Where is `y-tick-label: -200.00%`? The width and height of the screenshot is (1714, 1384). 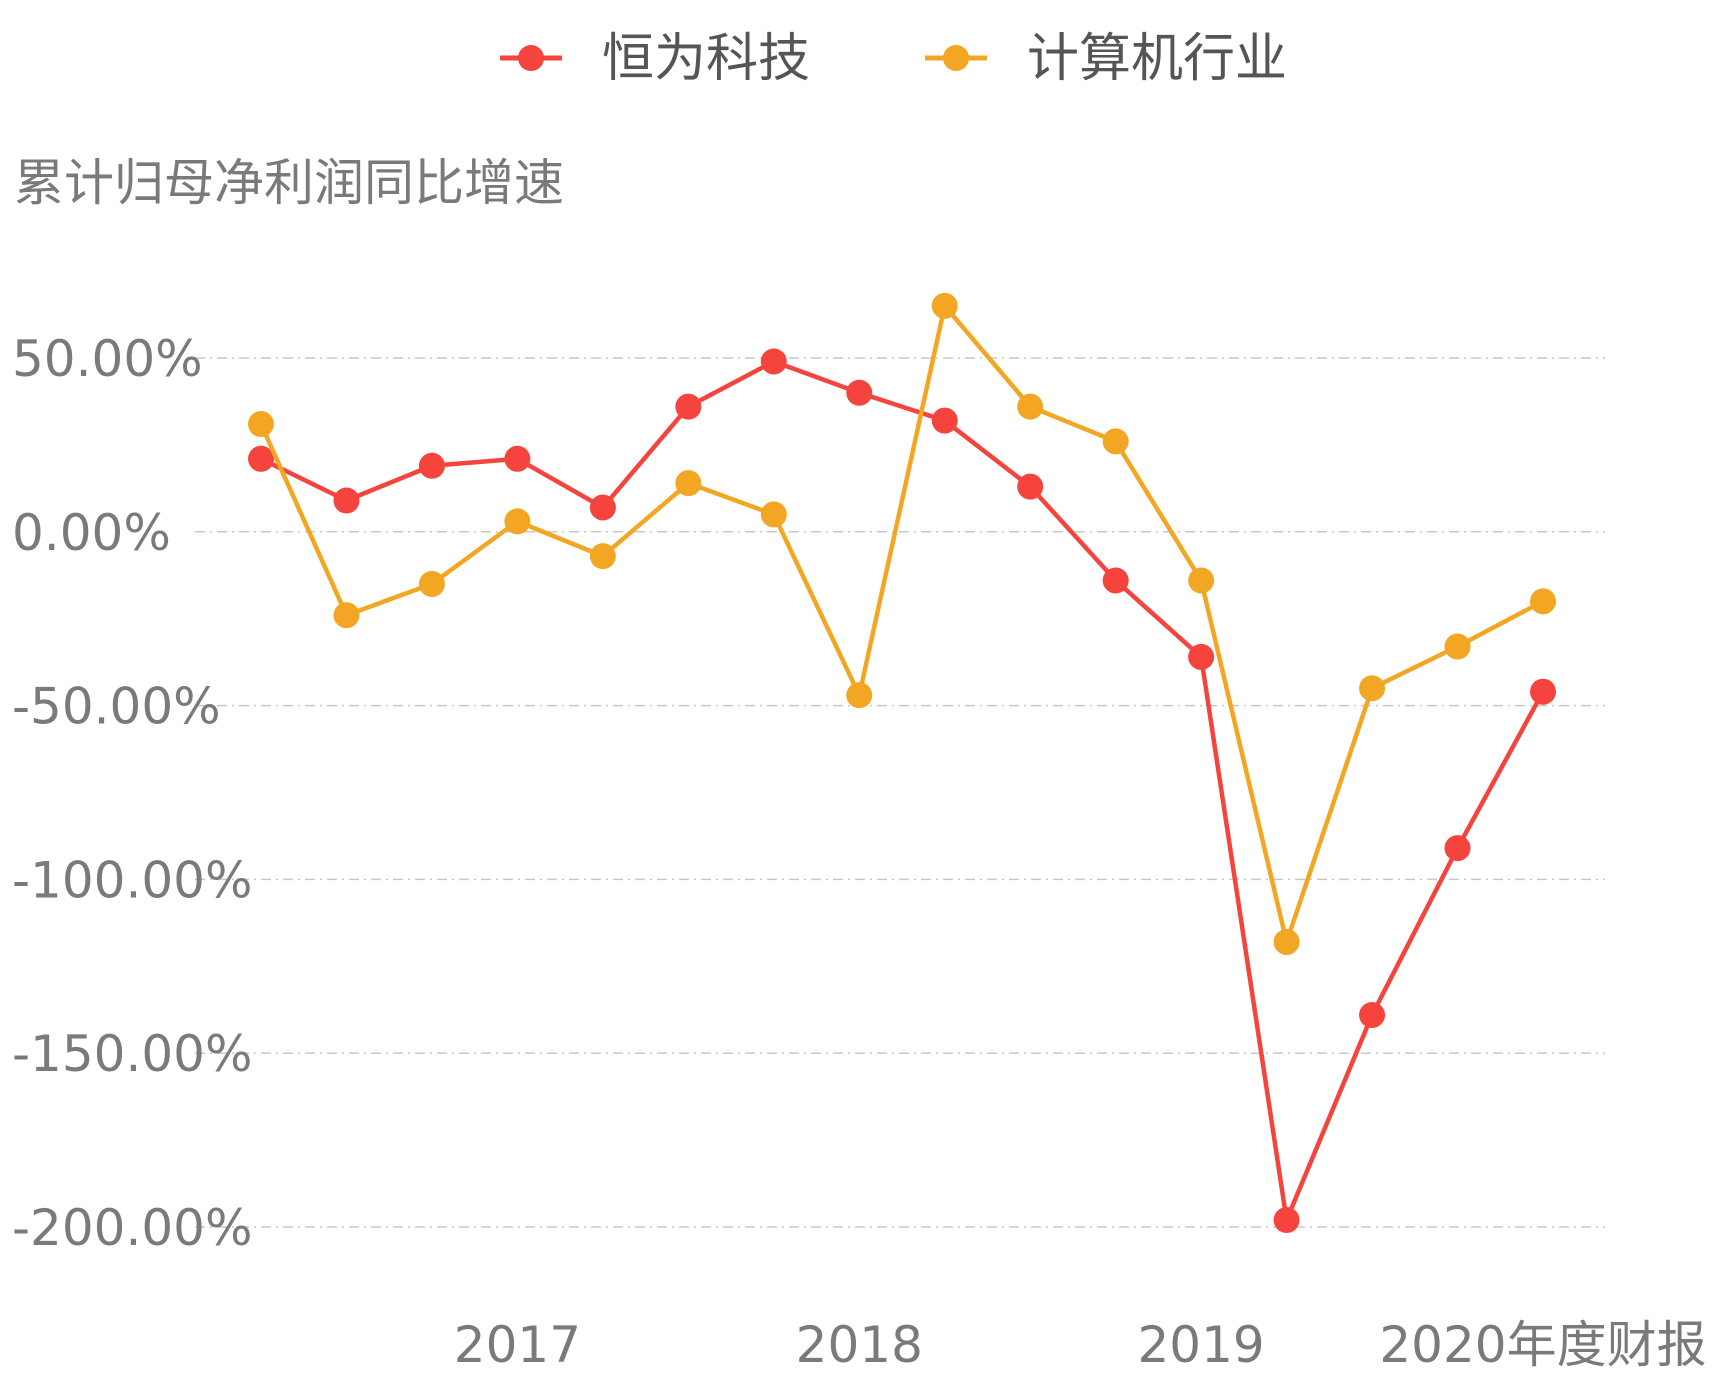 y-tick-label: -200.00% is located at coordinates (132, 1228).